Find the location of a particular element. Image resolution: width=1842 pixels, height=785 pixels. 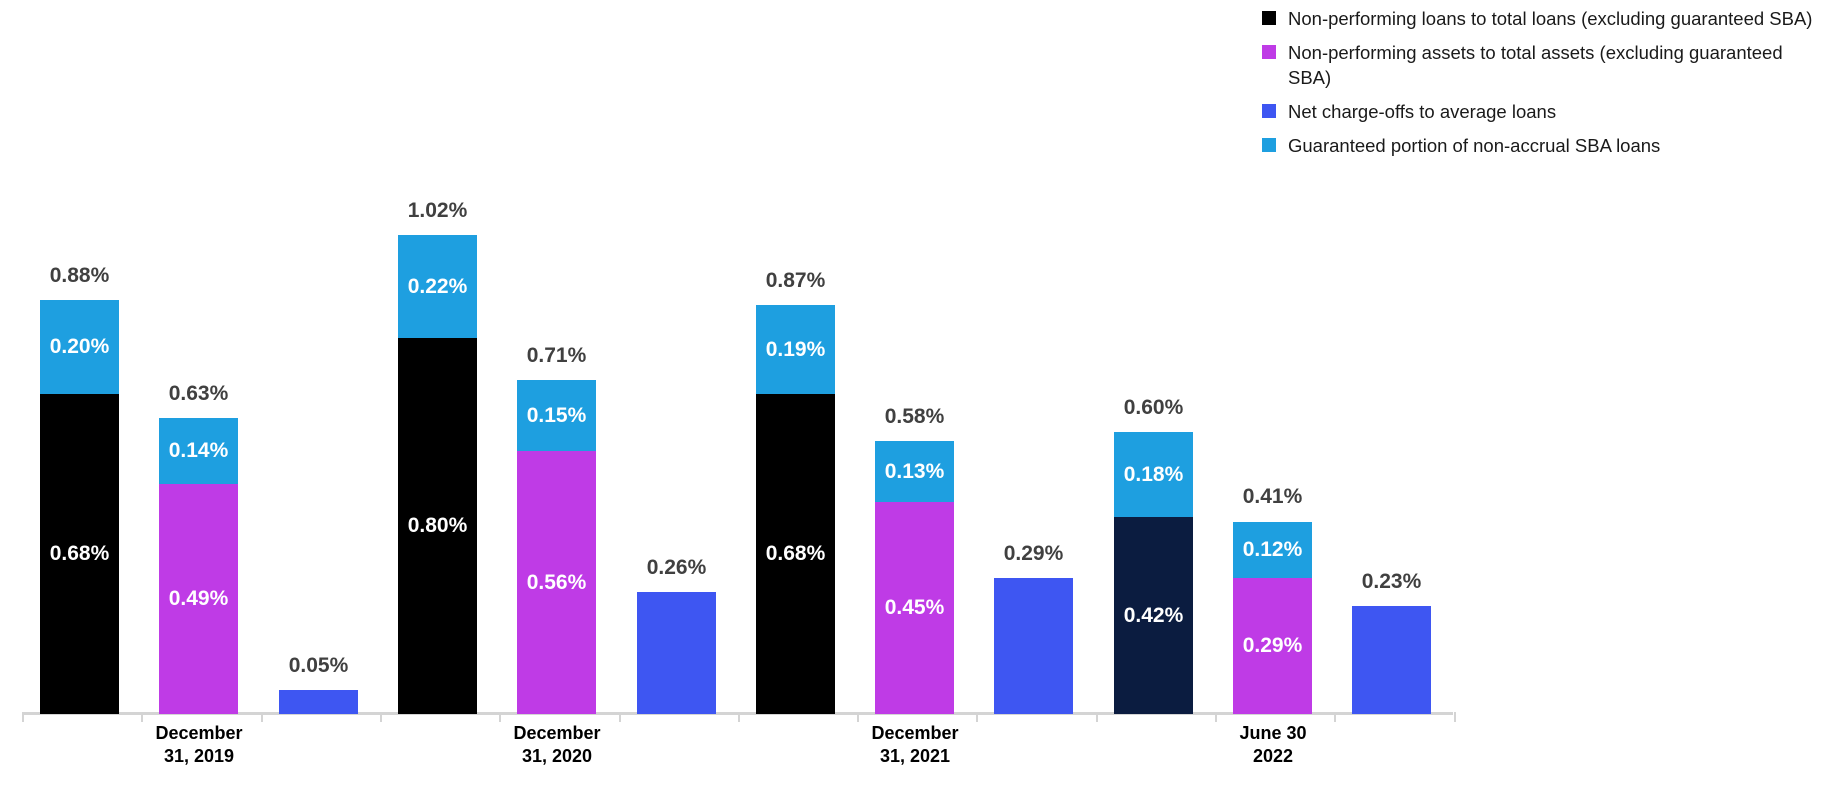

bar-segment-black: 0.80% is located at coordinates (437, 526).